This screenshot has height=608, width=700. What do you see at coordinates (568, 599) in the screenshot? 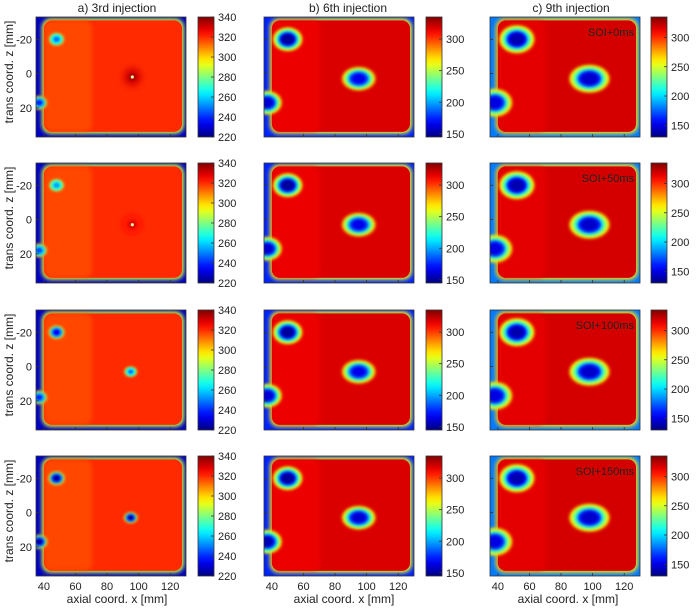
I see `xlabel-col-c: axial coord. x [mm]` at bounding box center [568, 599].